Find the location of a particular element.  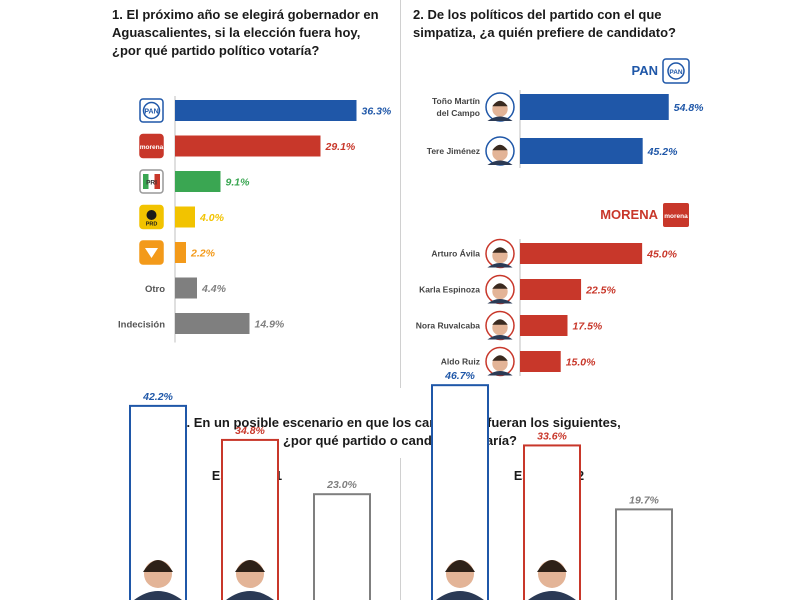

pan-logo-ring is located at coordinates (151, 110).